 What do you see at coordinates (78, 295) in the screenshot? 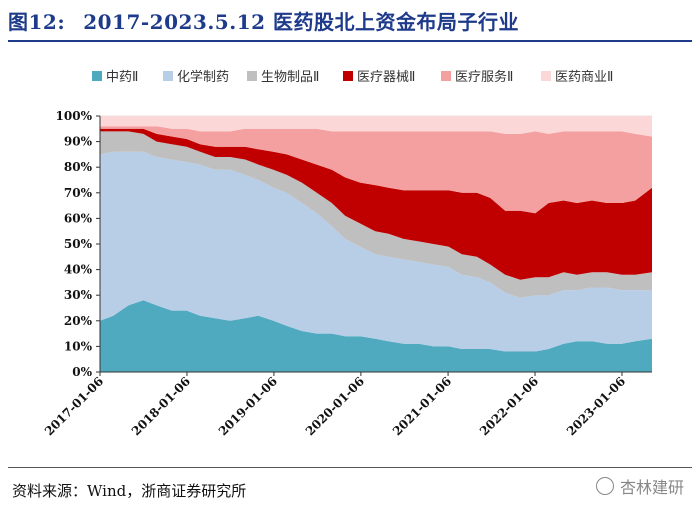
I see `y-tick-label: 30%` at bounding box center [78, 295].